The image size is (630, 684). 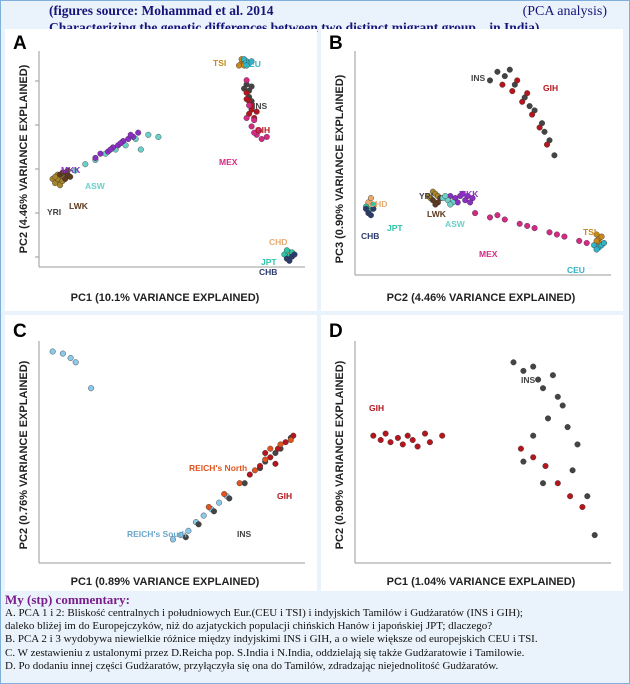 I want to click on x-axis-label: PC1 (10.1% VARIANCE EXPLAINED), so click(x=165, y=298).